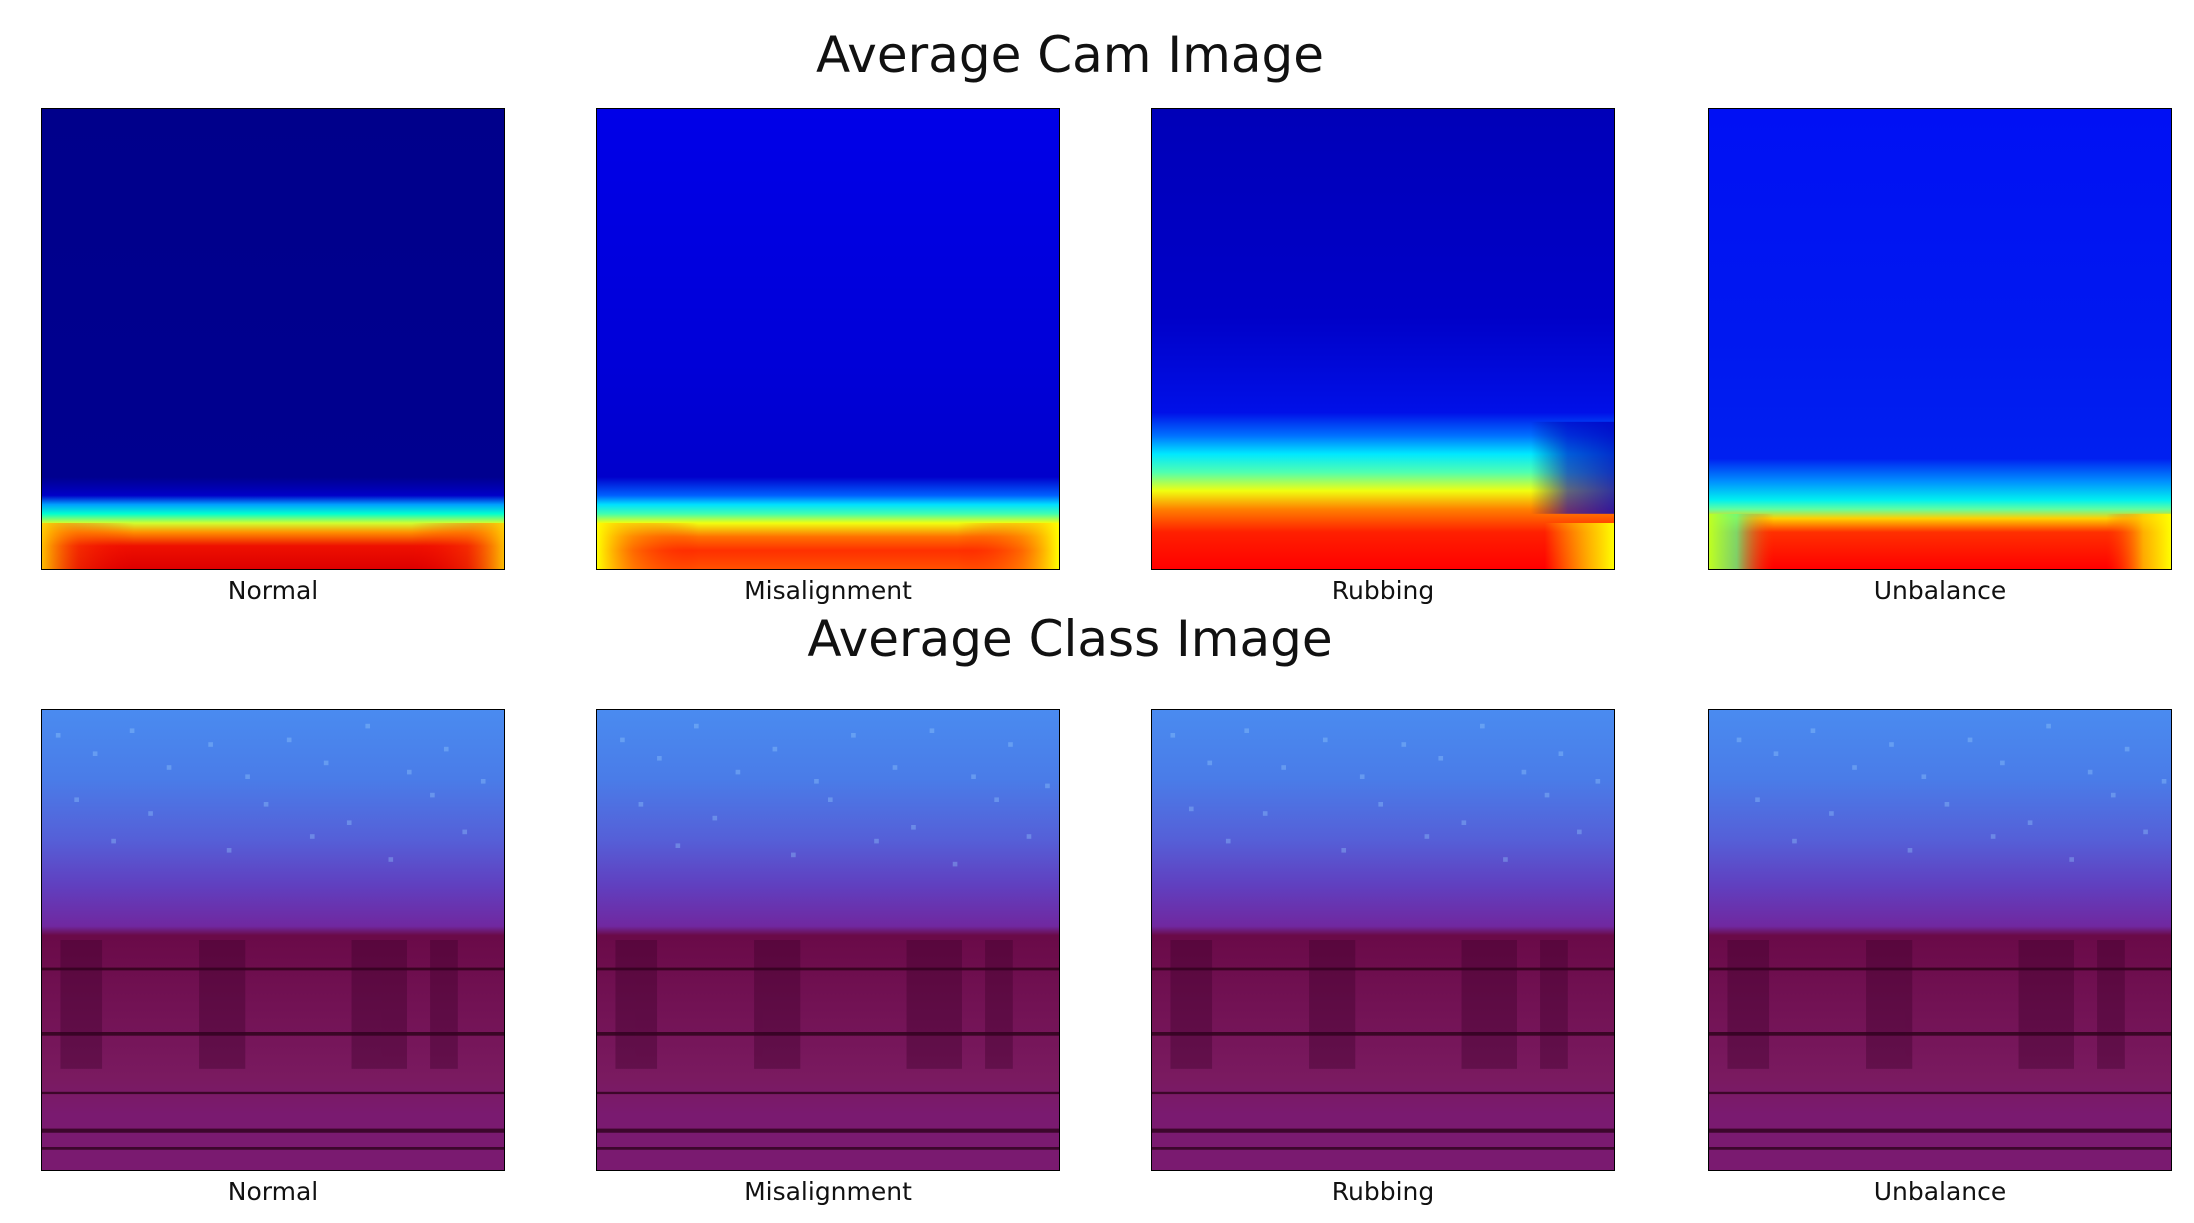 The height and width of the screenshot is (1223, 2194). I want to click on cam-panel-normal, so click(273, 339).